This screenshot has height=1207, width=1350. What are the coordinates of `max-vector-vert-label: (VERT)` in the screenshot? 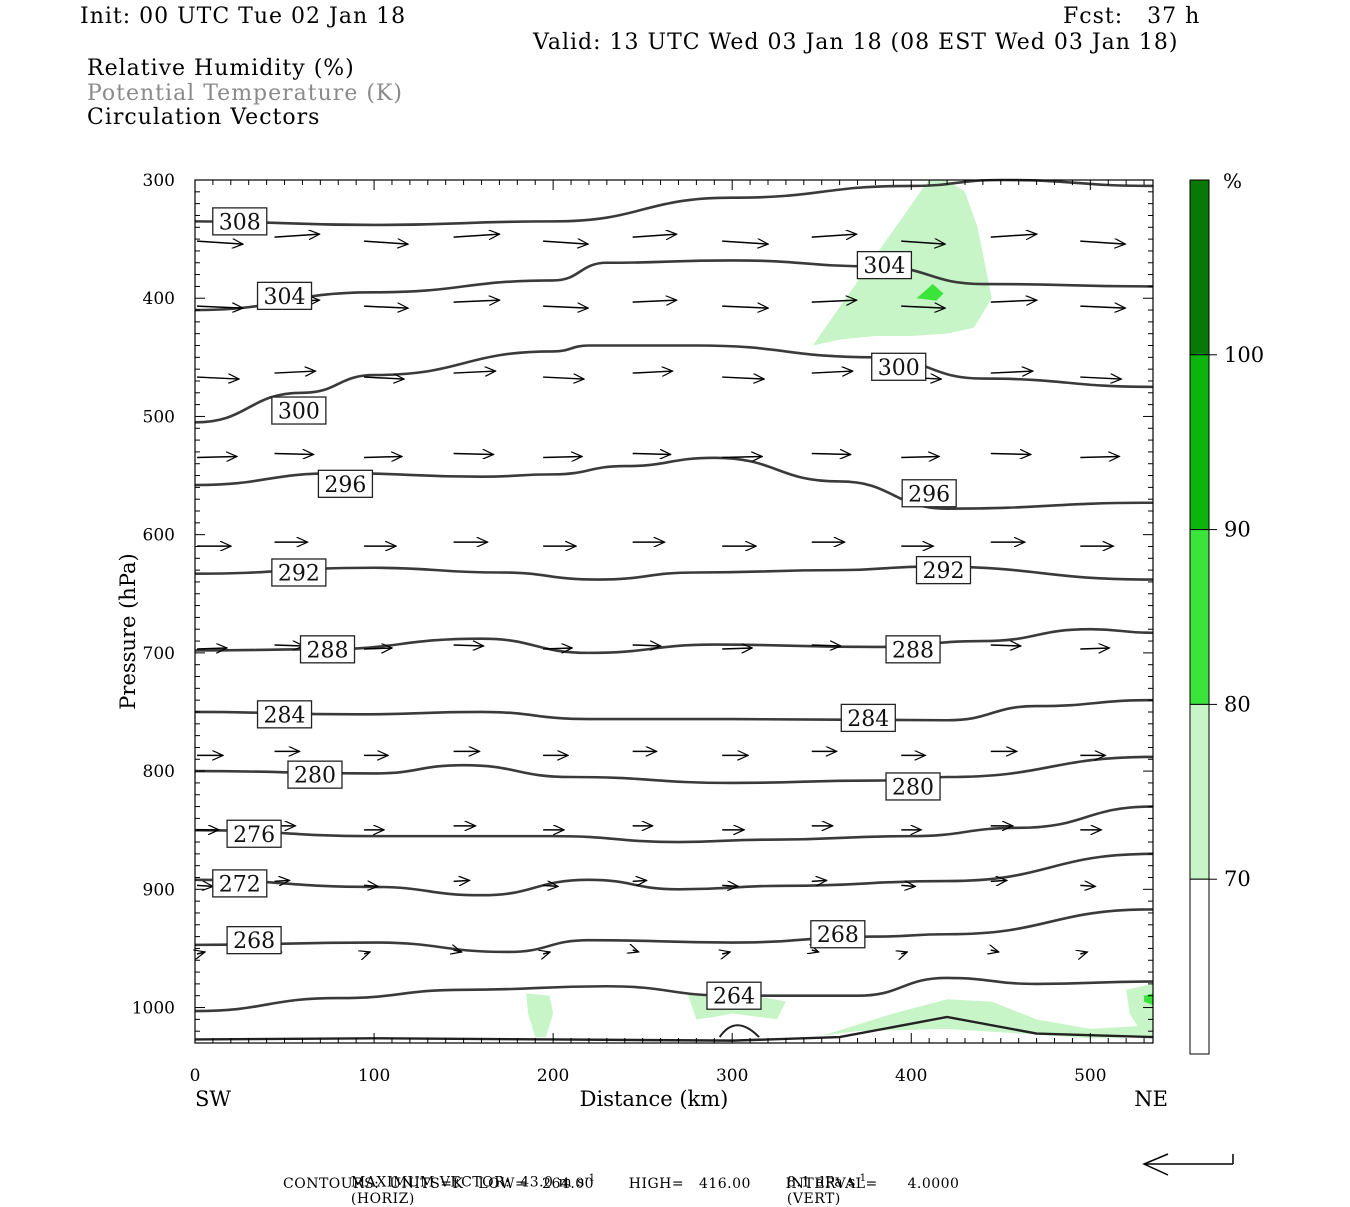 It's located at (813, 1198).